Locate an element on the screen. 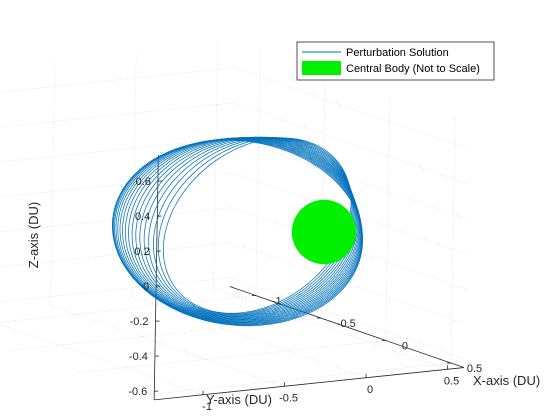 This screenshot has height=420, width=560. z-tick-label: -0.6 is located at coordinates (137, 392).